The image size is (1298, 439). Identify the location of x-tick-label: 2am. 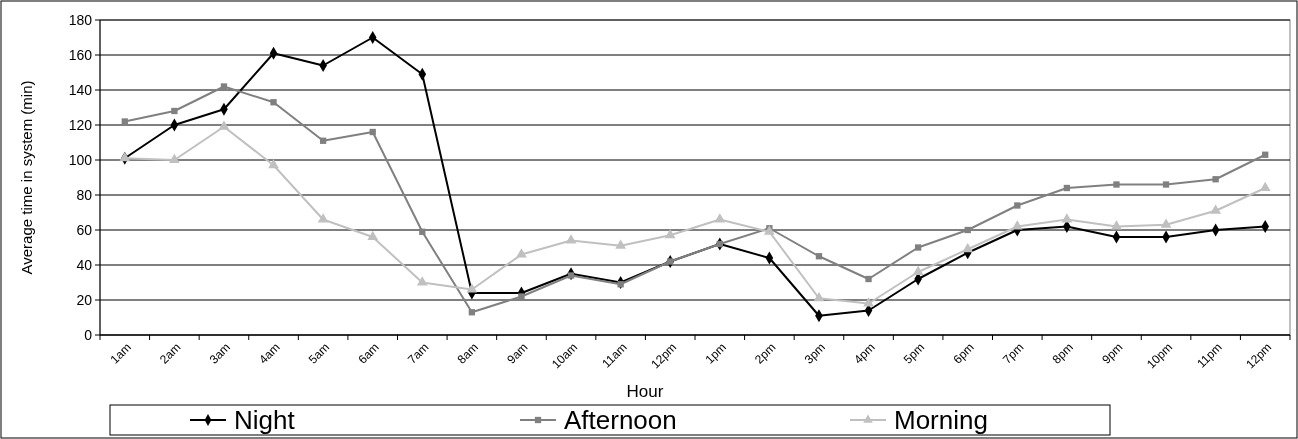
(170, 353).